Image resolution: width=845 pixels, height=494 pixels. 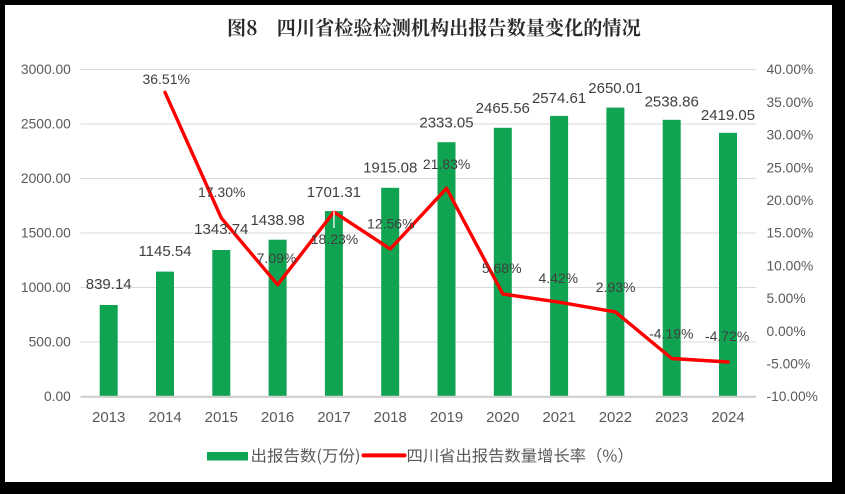 I want to click on svg-text: 1343.74, so click(x=221, y=229).